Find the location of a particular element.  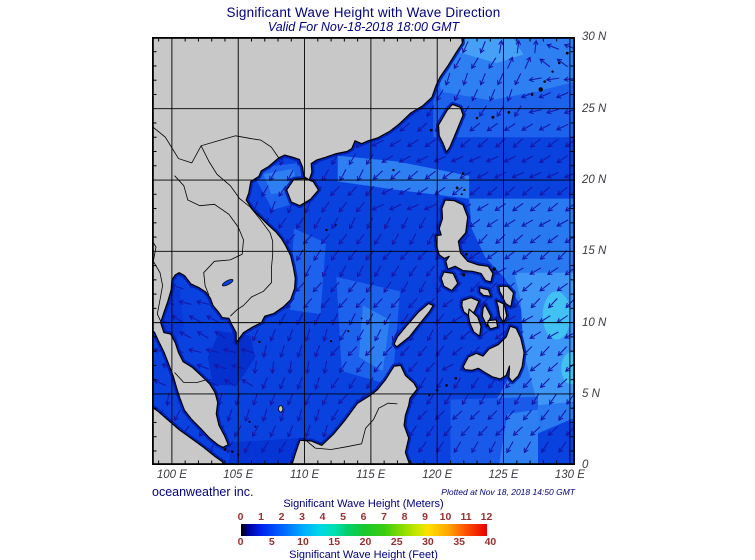

x-axis-label: 110 E is located at coordinates (304, 475).